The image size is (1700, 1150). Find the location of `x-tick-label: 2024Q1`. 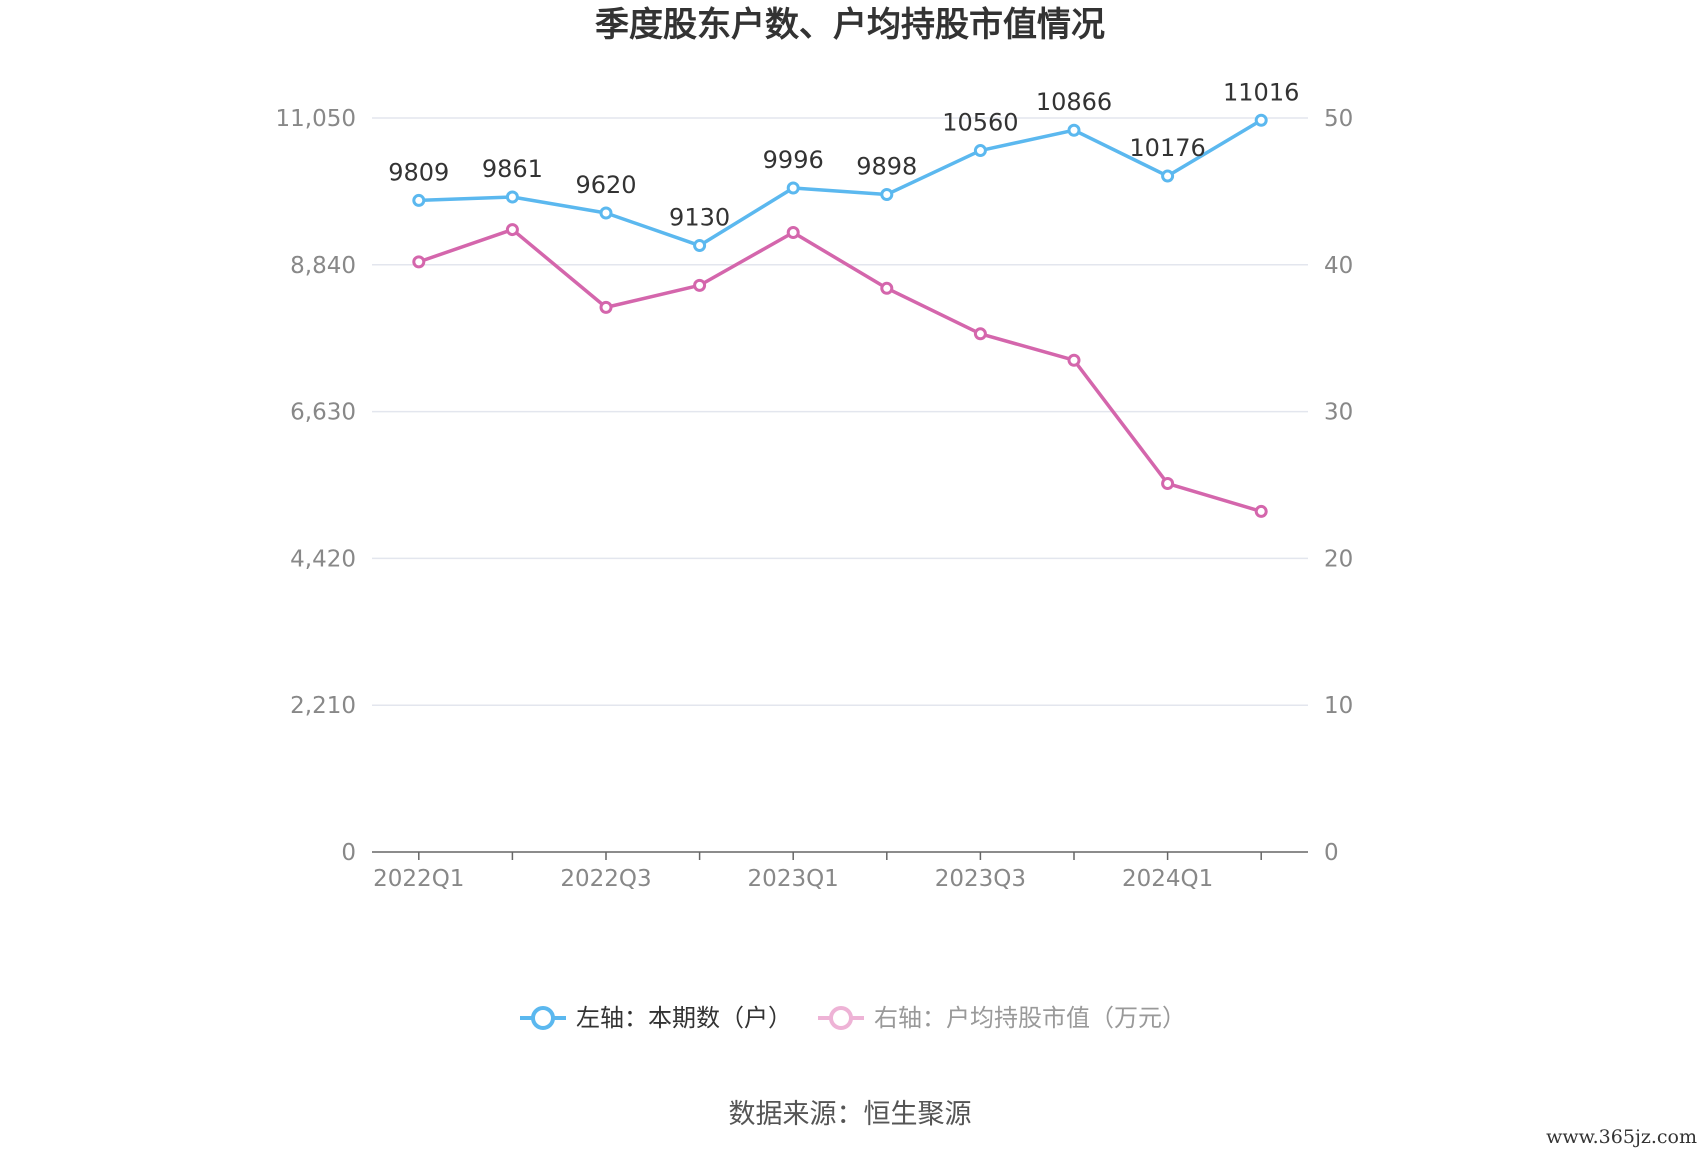

x-tick-label: 2024Q1 is located at coordinates (1167, 879).